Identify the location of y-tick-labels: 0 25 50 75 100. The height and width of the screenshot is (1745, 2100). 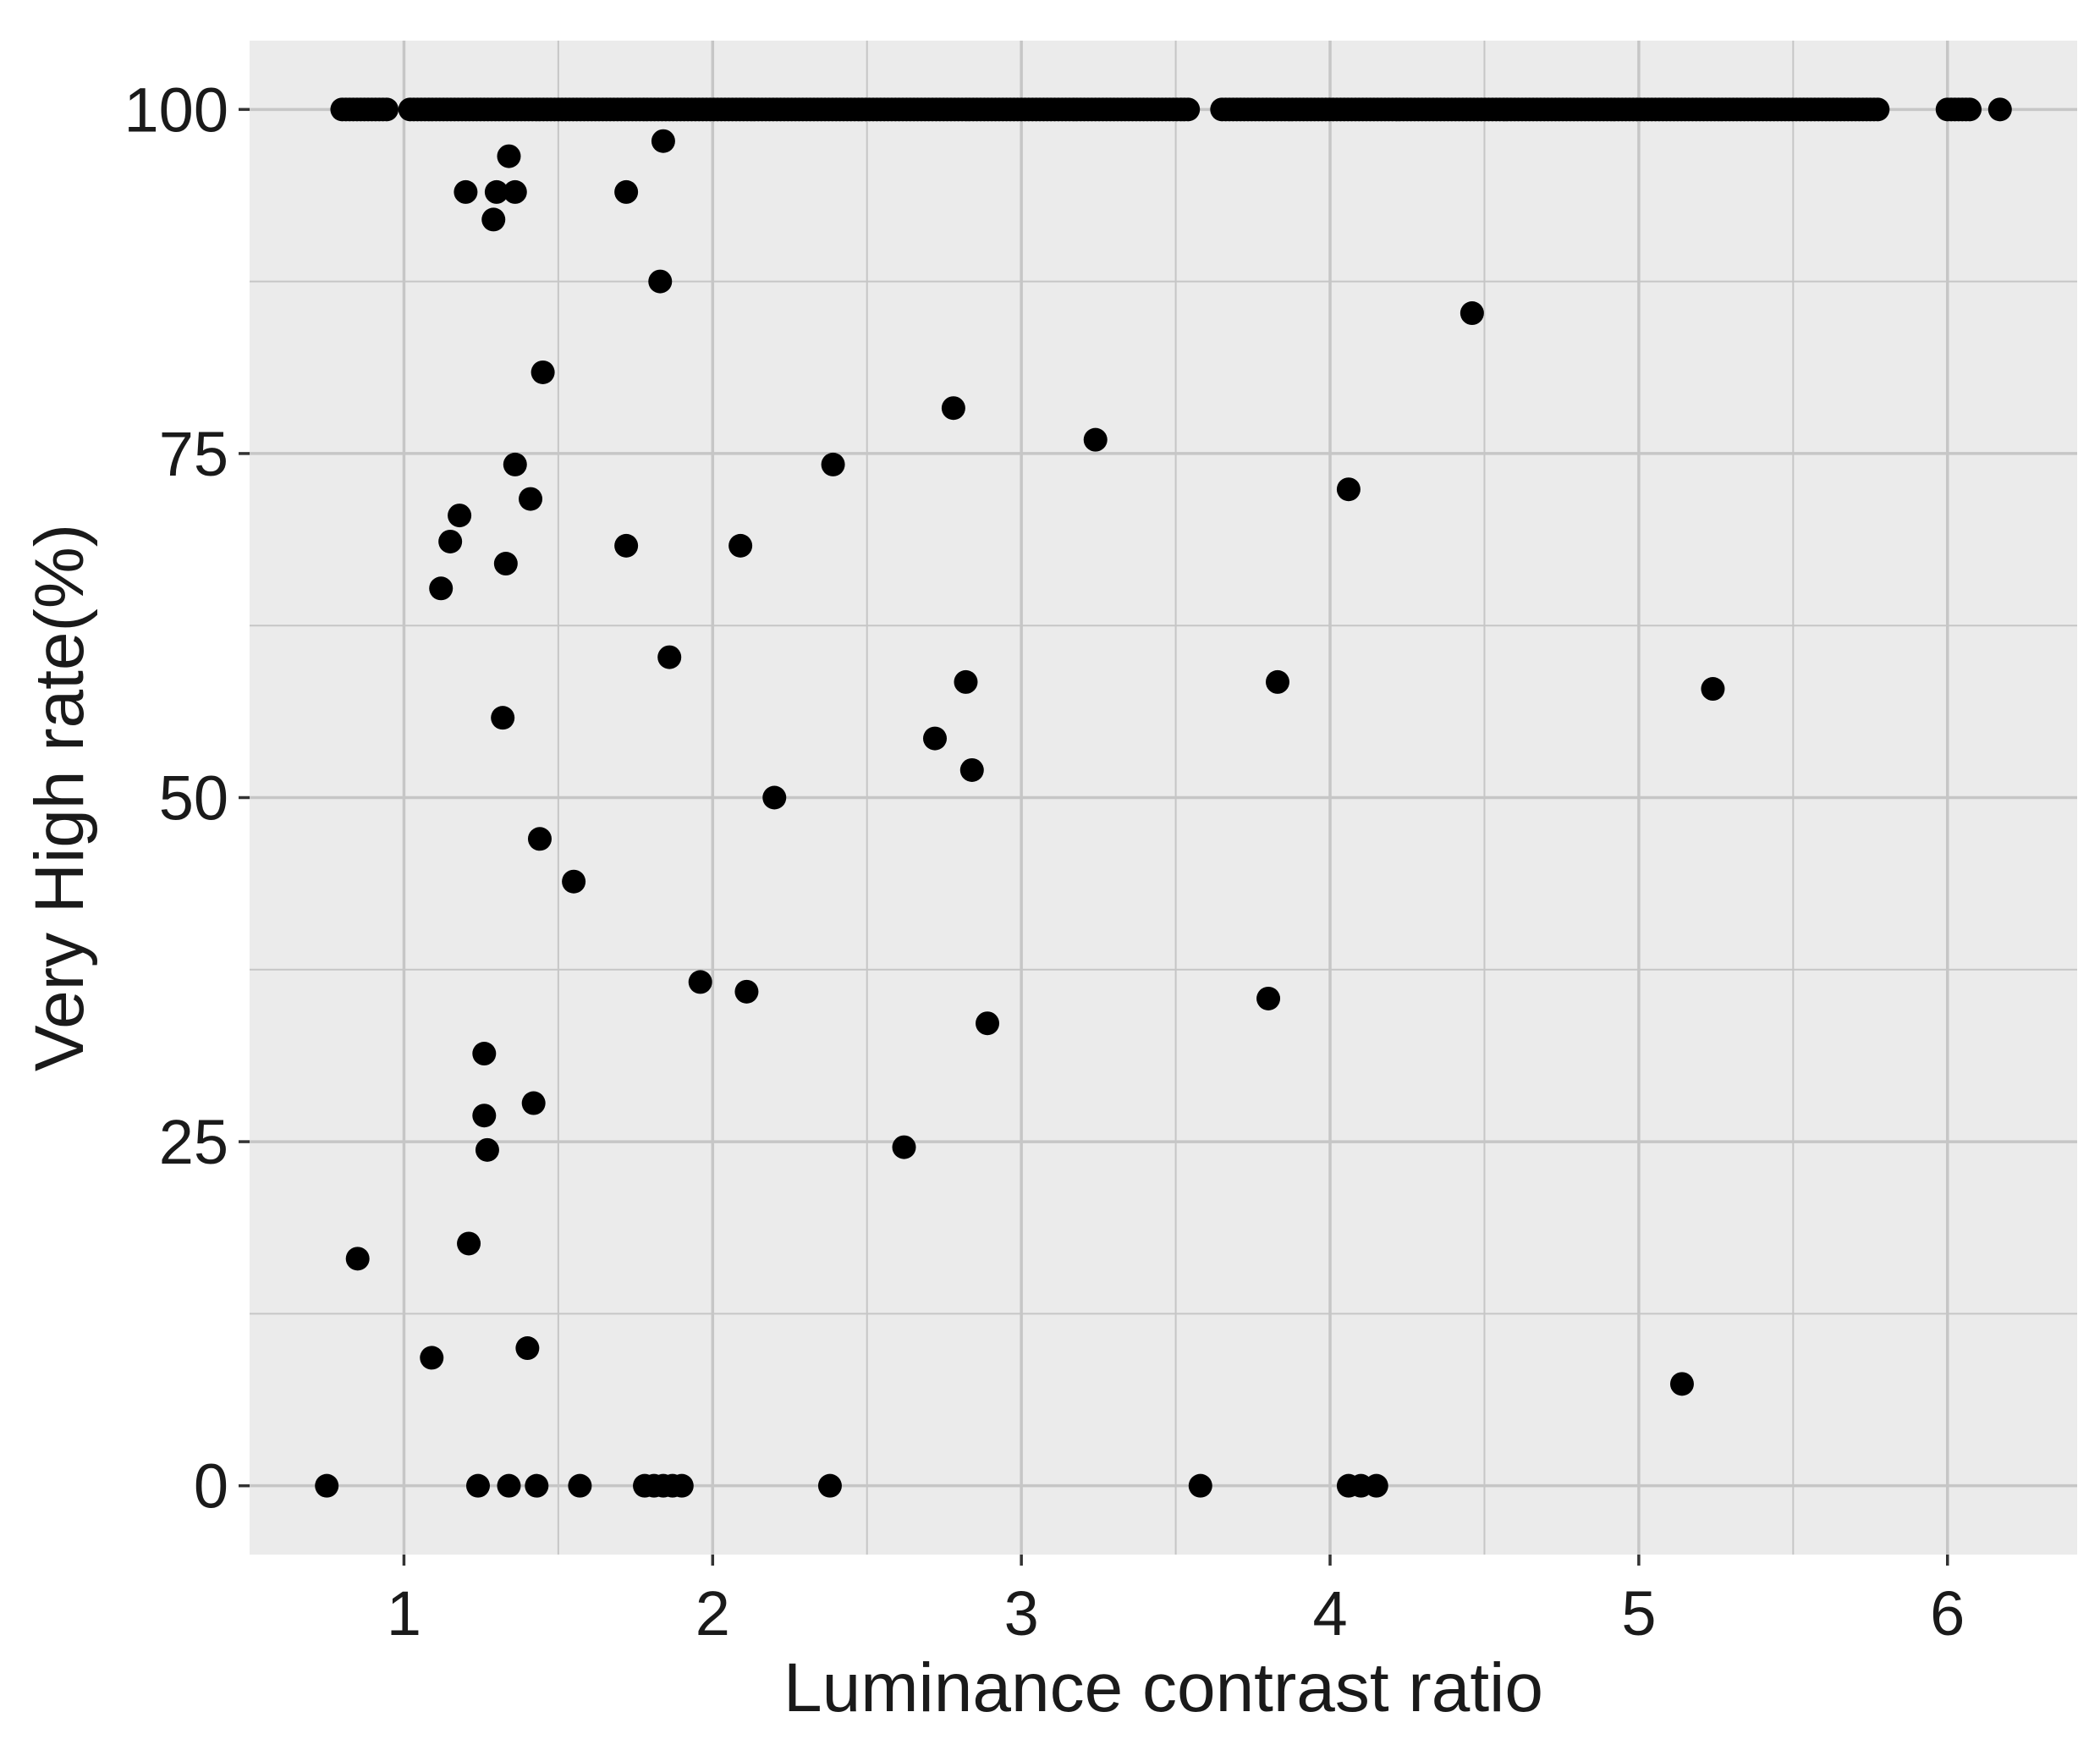
(176, 797).